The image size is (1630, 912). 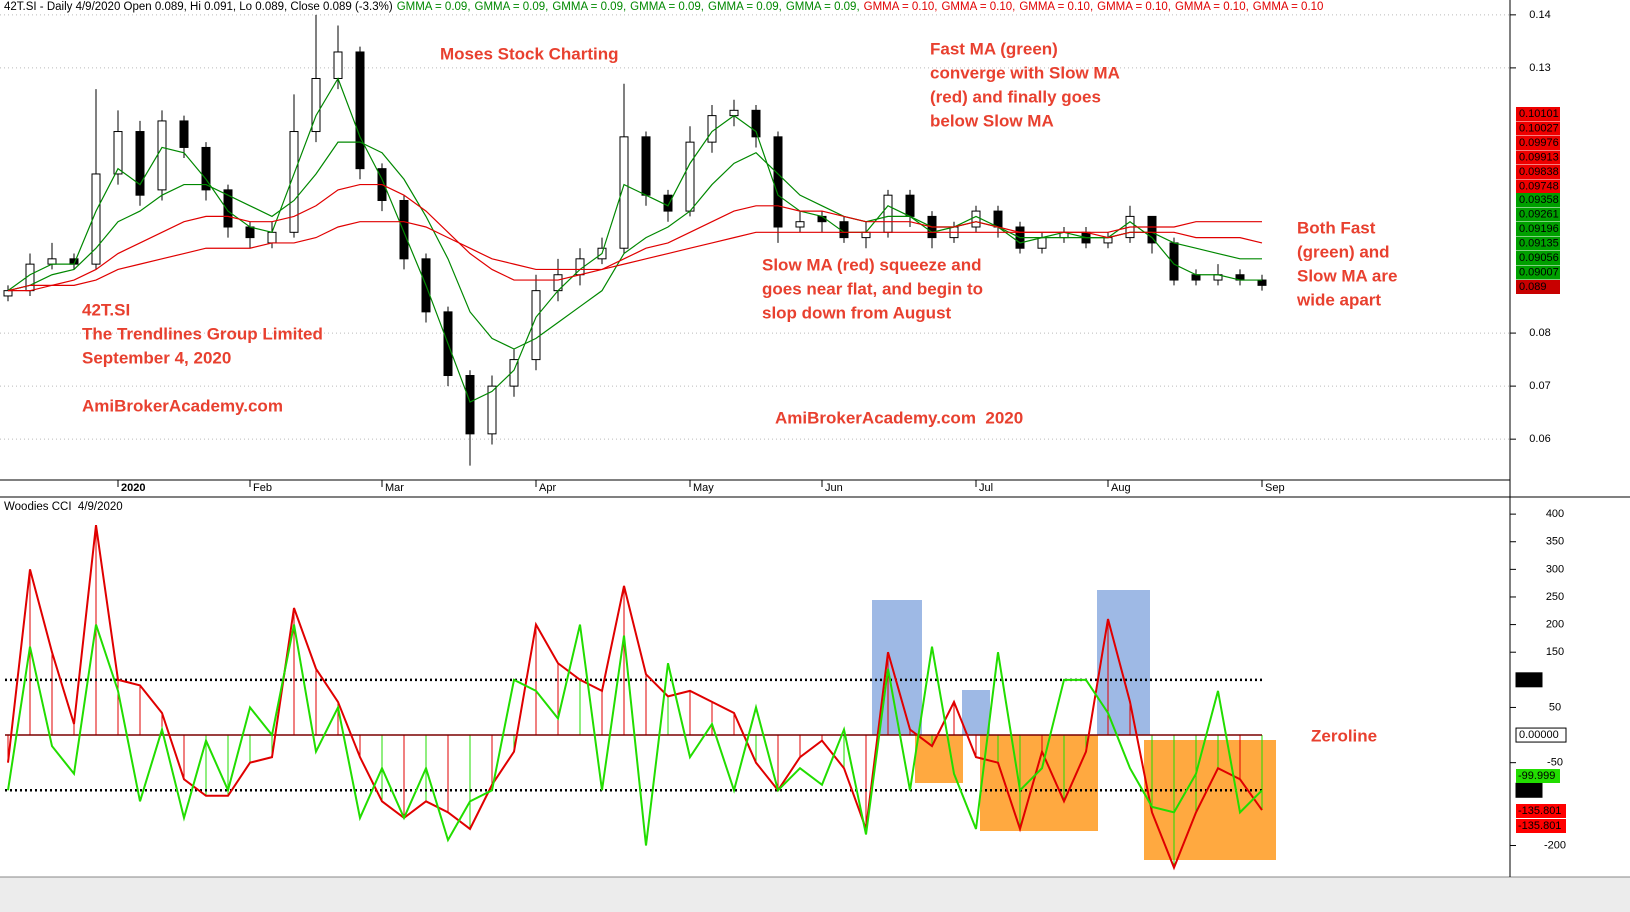 I want to click on value-label: 0.09056, so click(x=1539, y=258).